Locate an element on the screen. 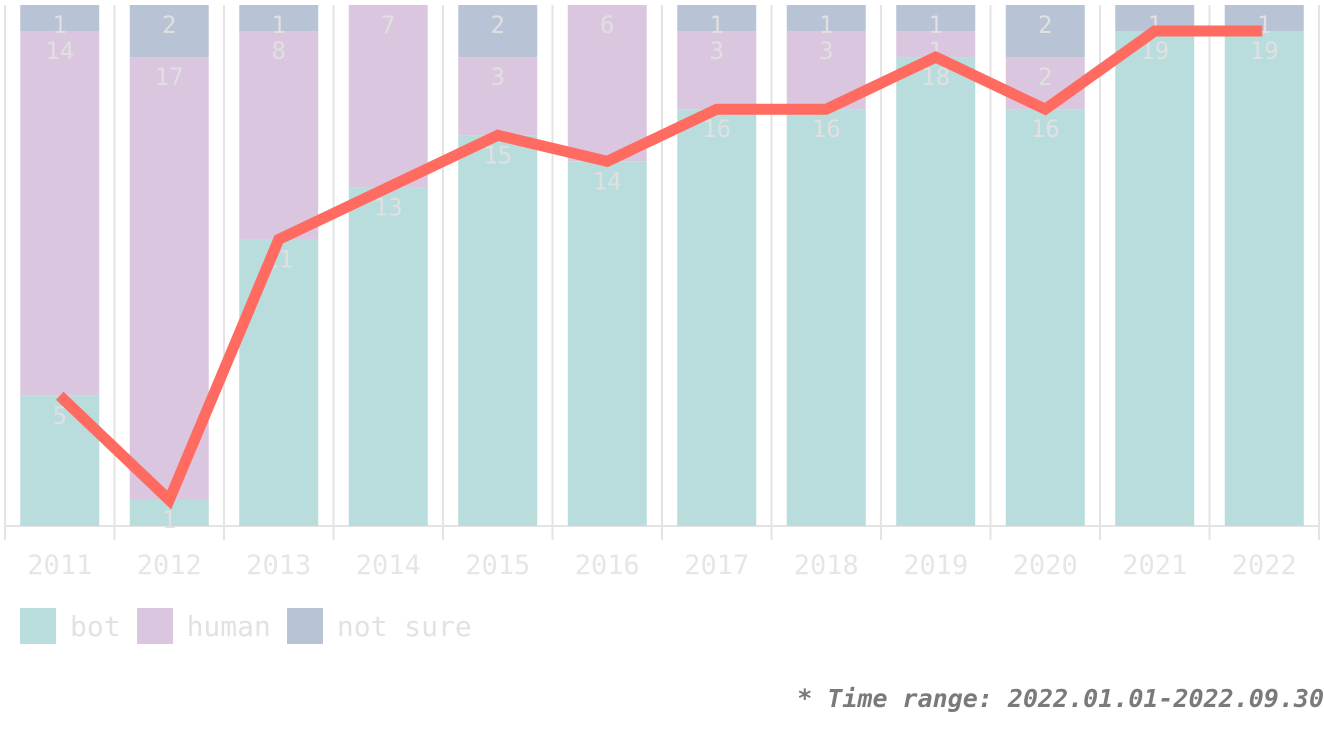 The height and width of the screenshot is (744, 1324). legend: bot human not sure is located at coordinates (254, 626).